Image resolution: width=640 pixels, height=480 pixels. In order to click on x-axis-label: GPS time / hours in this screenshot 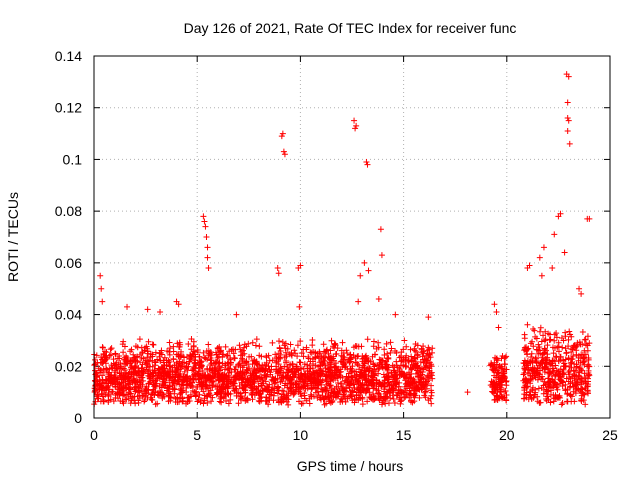, I will do `click(350, 466)`.